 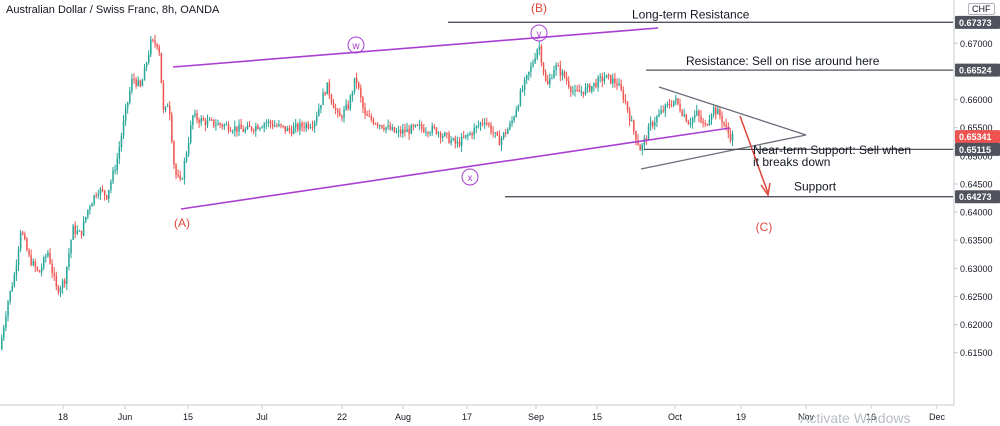 What do you see at coordinates (182, 223) in the screenshot?
I see `wave-a-label: (A)` at bounding box center [182, 223].